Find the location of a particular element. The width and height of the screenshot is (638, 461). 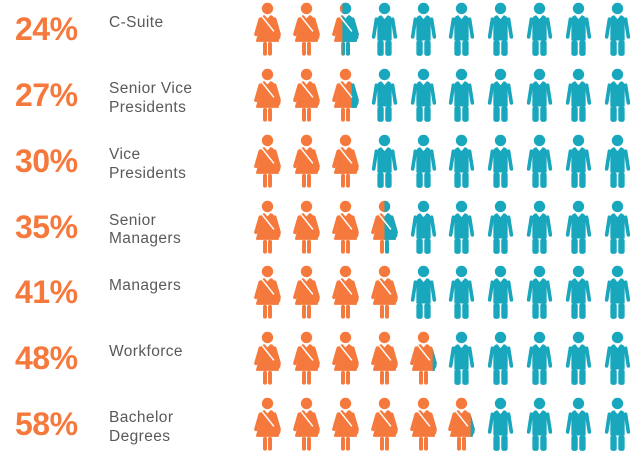

row-percent-value: 35% is located at coordinates (46, 226).